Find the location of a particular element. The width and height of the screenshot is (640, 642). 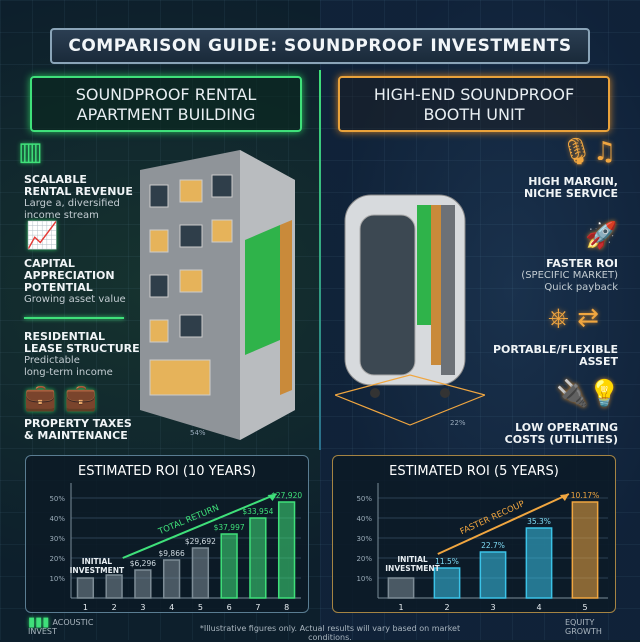

divider is located at coordinates (320, 260).